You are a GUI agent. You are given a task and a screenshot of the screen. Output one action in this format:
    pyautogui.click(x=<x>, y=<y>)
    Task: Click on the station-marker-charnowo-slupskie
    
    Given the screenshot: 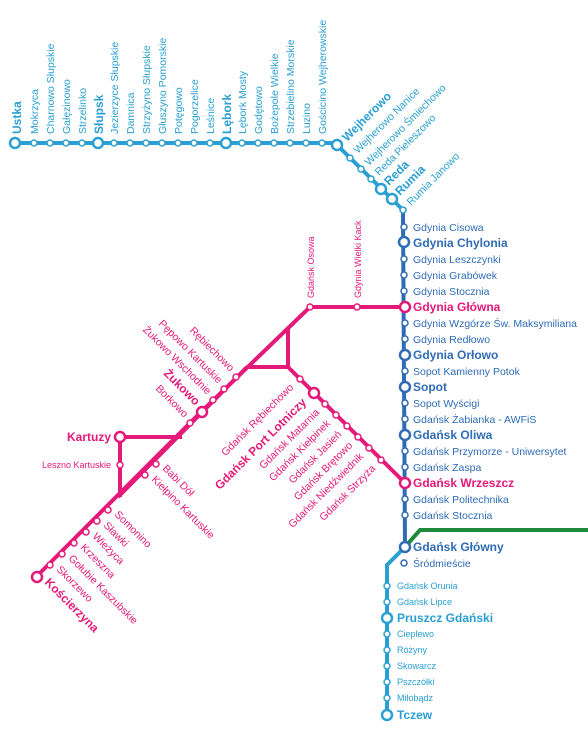 What is the action you would take?
    pyautogui.click(x=50, y=143)
    